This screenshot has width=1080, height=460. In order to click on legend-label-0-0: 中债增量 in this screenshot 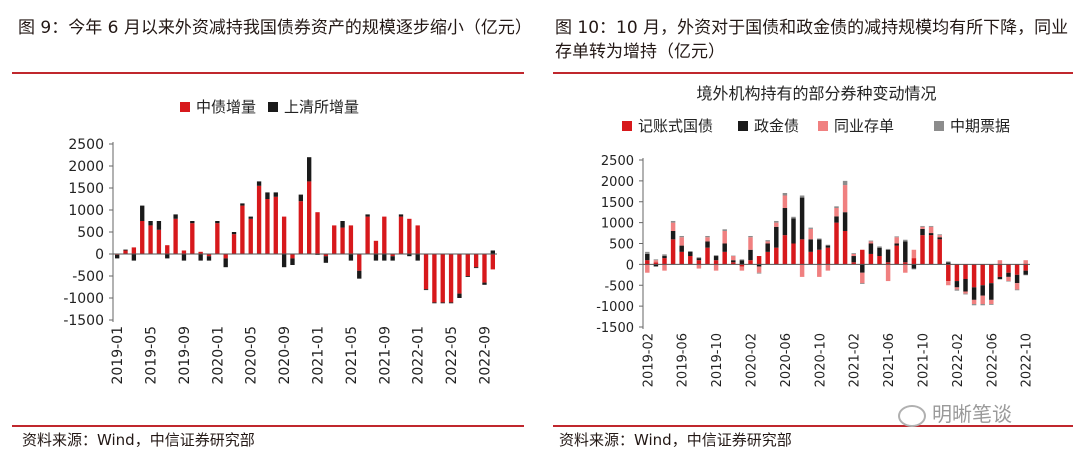, I will do `click(226, 107)`.